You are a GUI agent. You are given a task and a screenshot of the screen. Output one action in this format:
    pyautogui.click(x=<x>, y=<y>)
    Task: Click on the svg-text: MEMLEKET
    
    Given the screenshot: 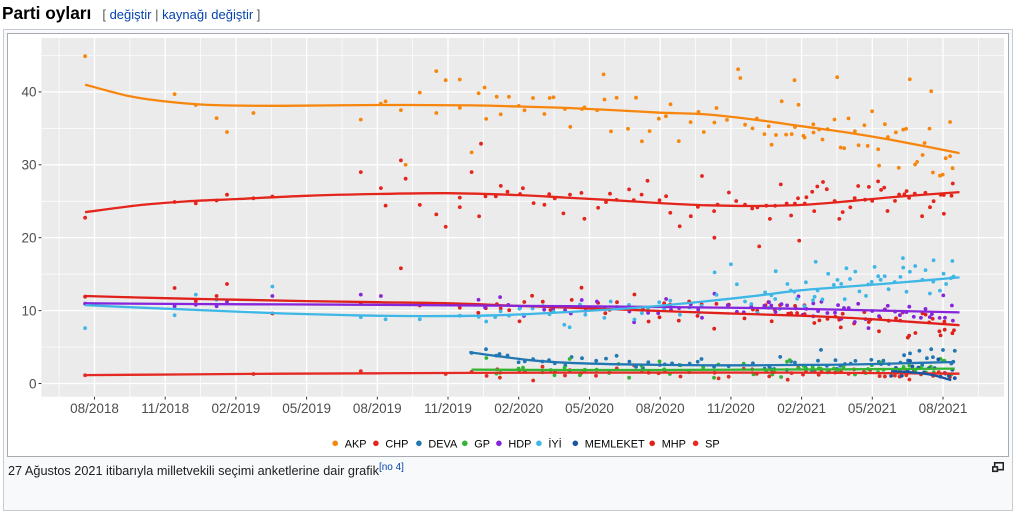 What is the action you would take?
    pyautogui.click(x=615, y=444)
    